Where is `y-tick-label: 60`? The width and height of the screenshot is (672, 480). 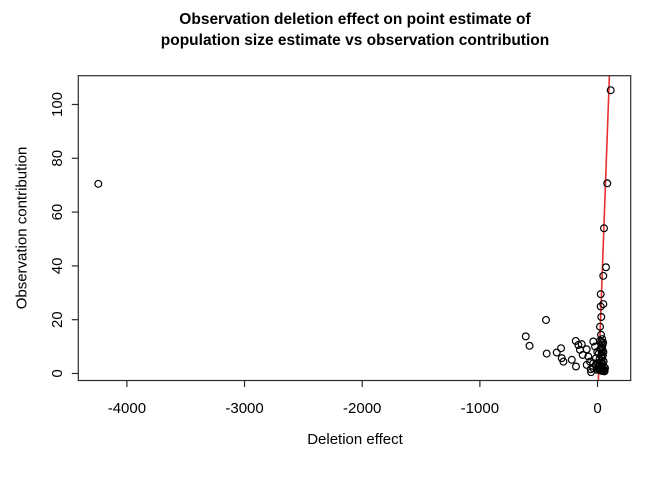
y-tick-label: 60 is located at coordinates (57, 212).